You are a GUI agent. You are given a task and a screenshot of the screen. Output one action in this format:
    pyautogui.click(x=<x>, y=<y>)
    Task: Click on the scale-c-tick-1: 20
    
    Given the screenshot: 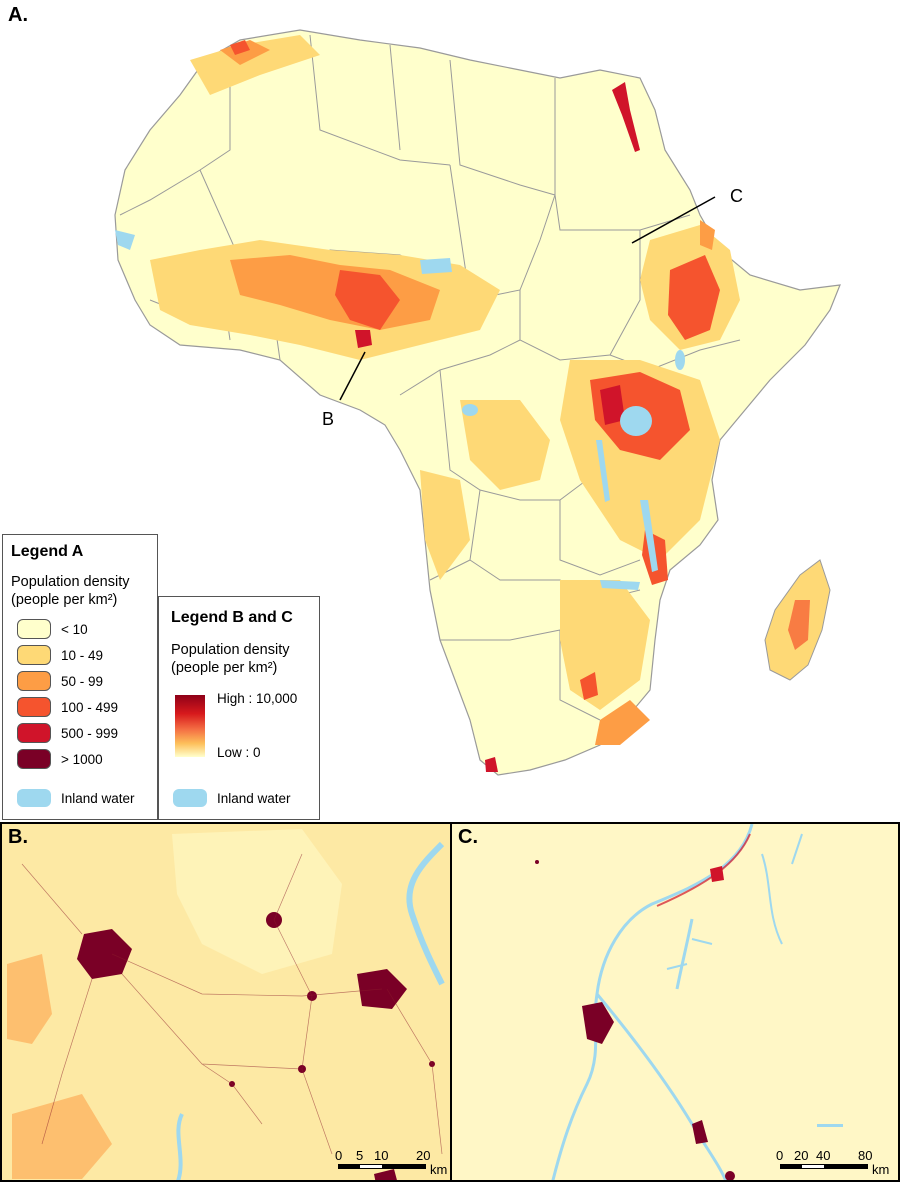 What is the action you would take?
    pyautogui.click(x=801, y=1155)
    